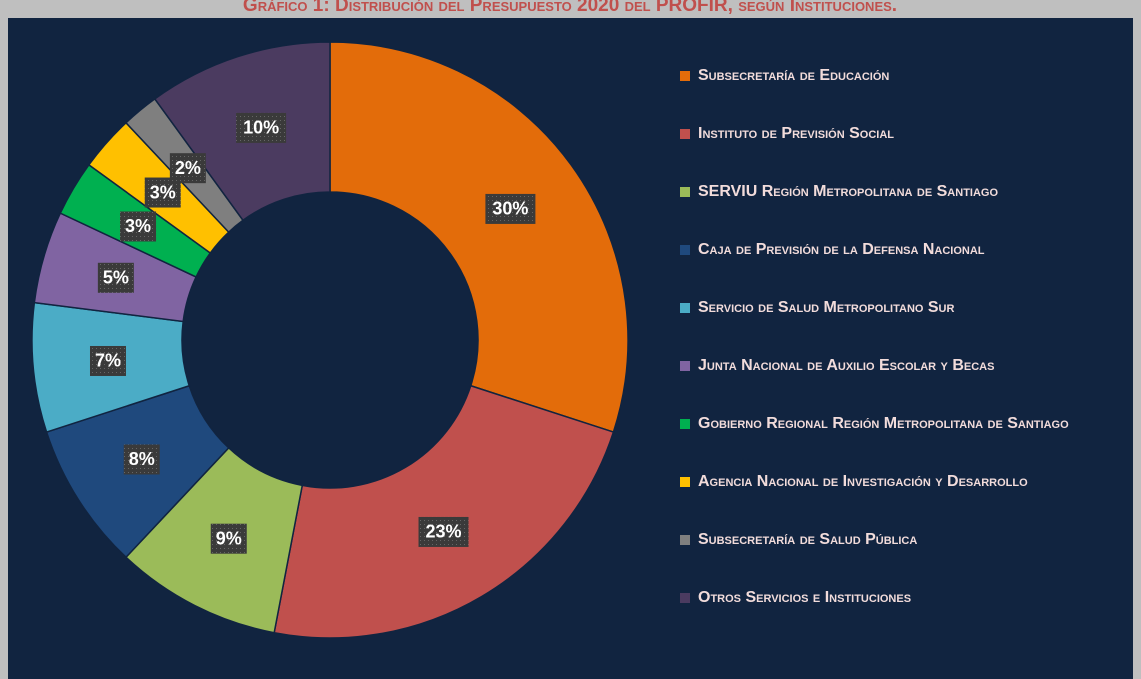 Image resolution: width=1141 pixels, height=679 pixels. What do you see at coordinates (848, 191) in the screenshot?
I see `legend-label: SERVIU Región Metropolitana de Santiago` at bounding box center [848, 191].